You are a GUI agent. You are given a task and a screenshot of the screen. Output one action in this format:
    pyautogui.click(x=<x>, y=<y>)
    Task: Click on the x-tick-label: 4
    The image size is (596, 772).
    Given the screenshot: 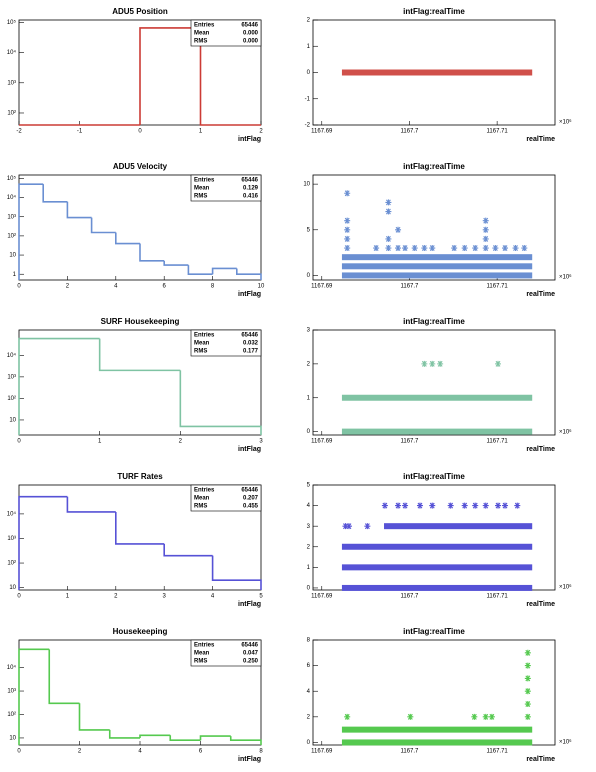 What is the action you would take?
    pyautogui.click(x=140, y=752)
    